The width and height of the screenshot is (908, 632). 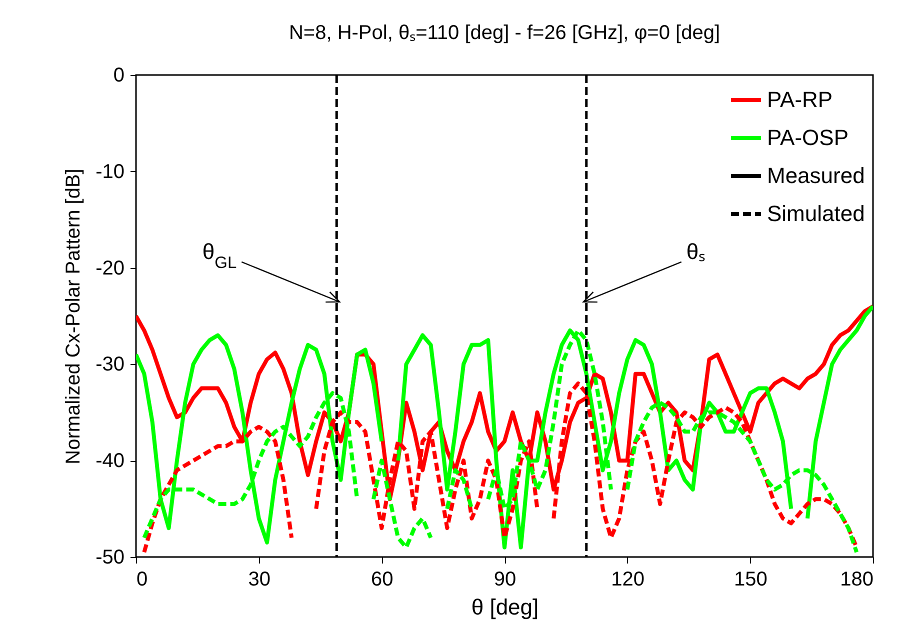 I want to click on x-tick-label: 90, so click(x=505, y=579).